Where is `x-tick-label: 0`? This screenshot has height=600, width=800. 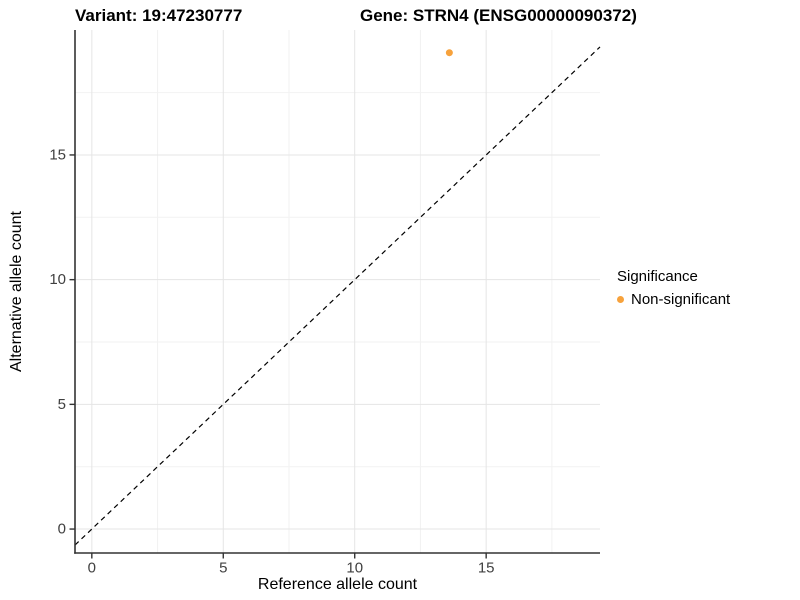 x-tick-label: 0 is located at coordinates (92, 567).